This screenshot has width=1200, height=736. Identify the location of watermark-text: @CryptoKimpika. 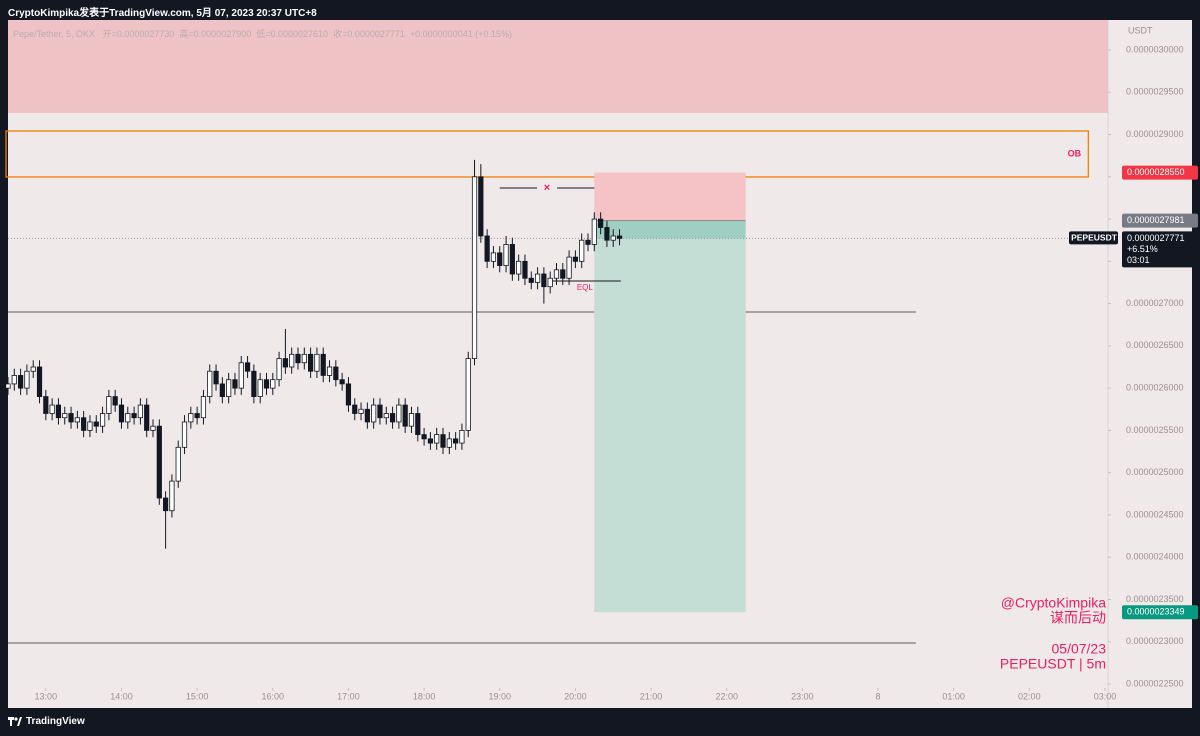
(1053, 603).